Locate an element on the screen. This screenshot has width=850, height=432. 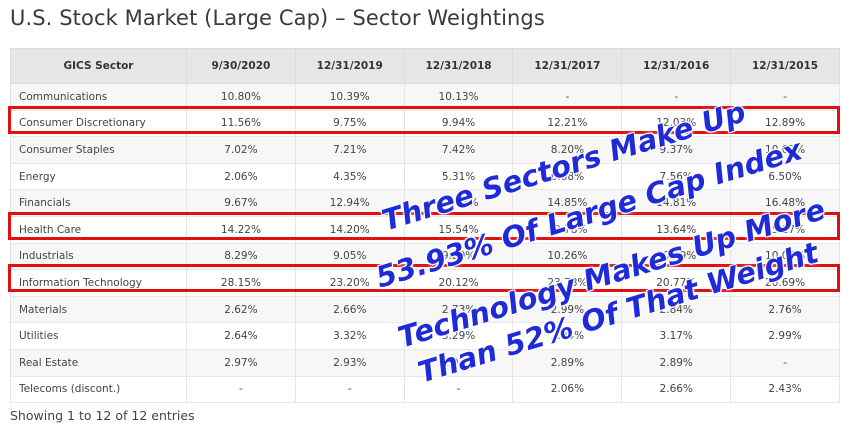
weight-cell: 2.76% is located at coordinates (785, 310).